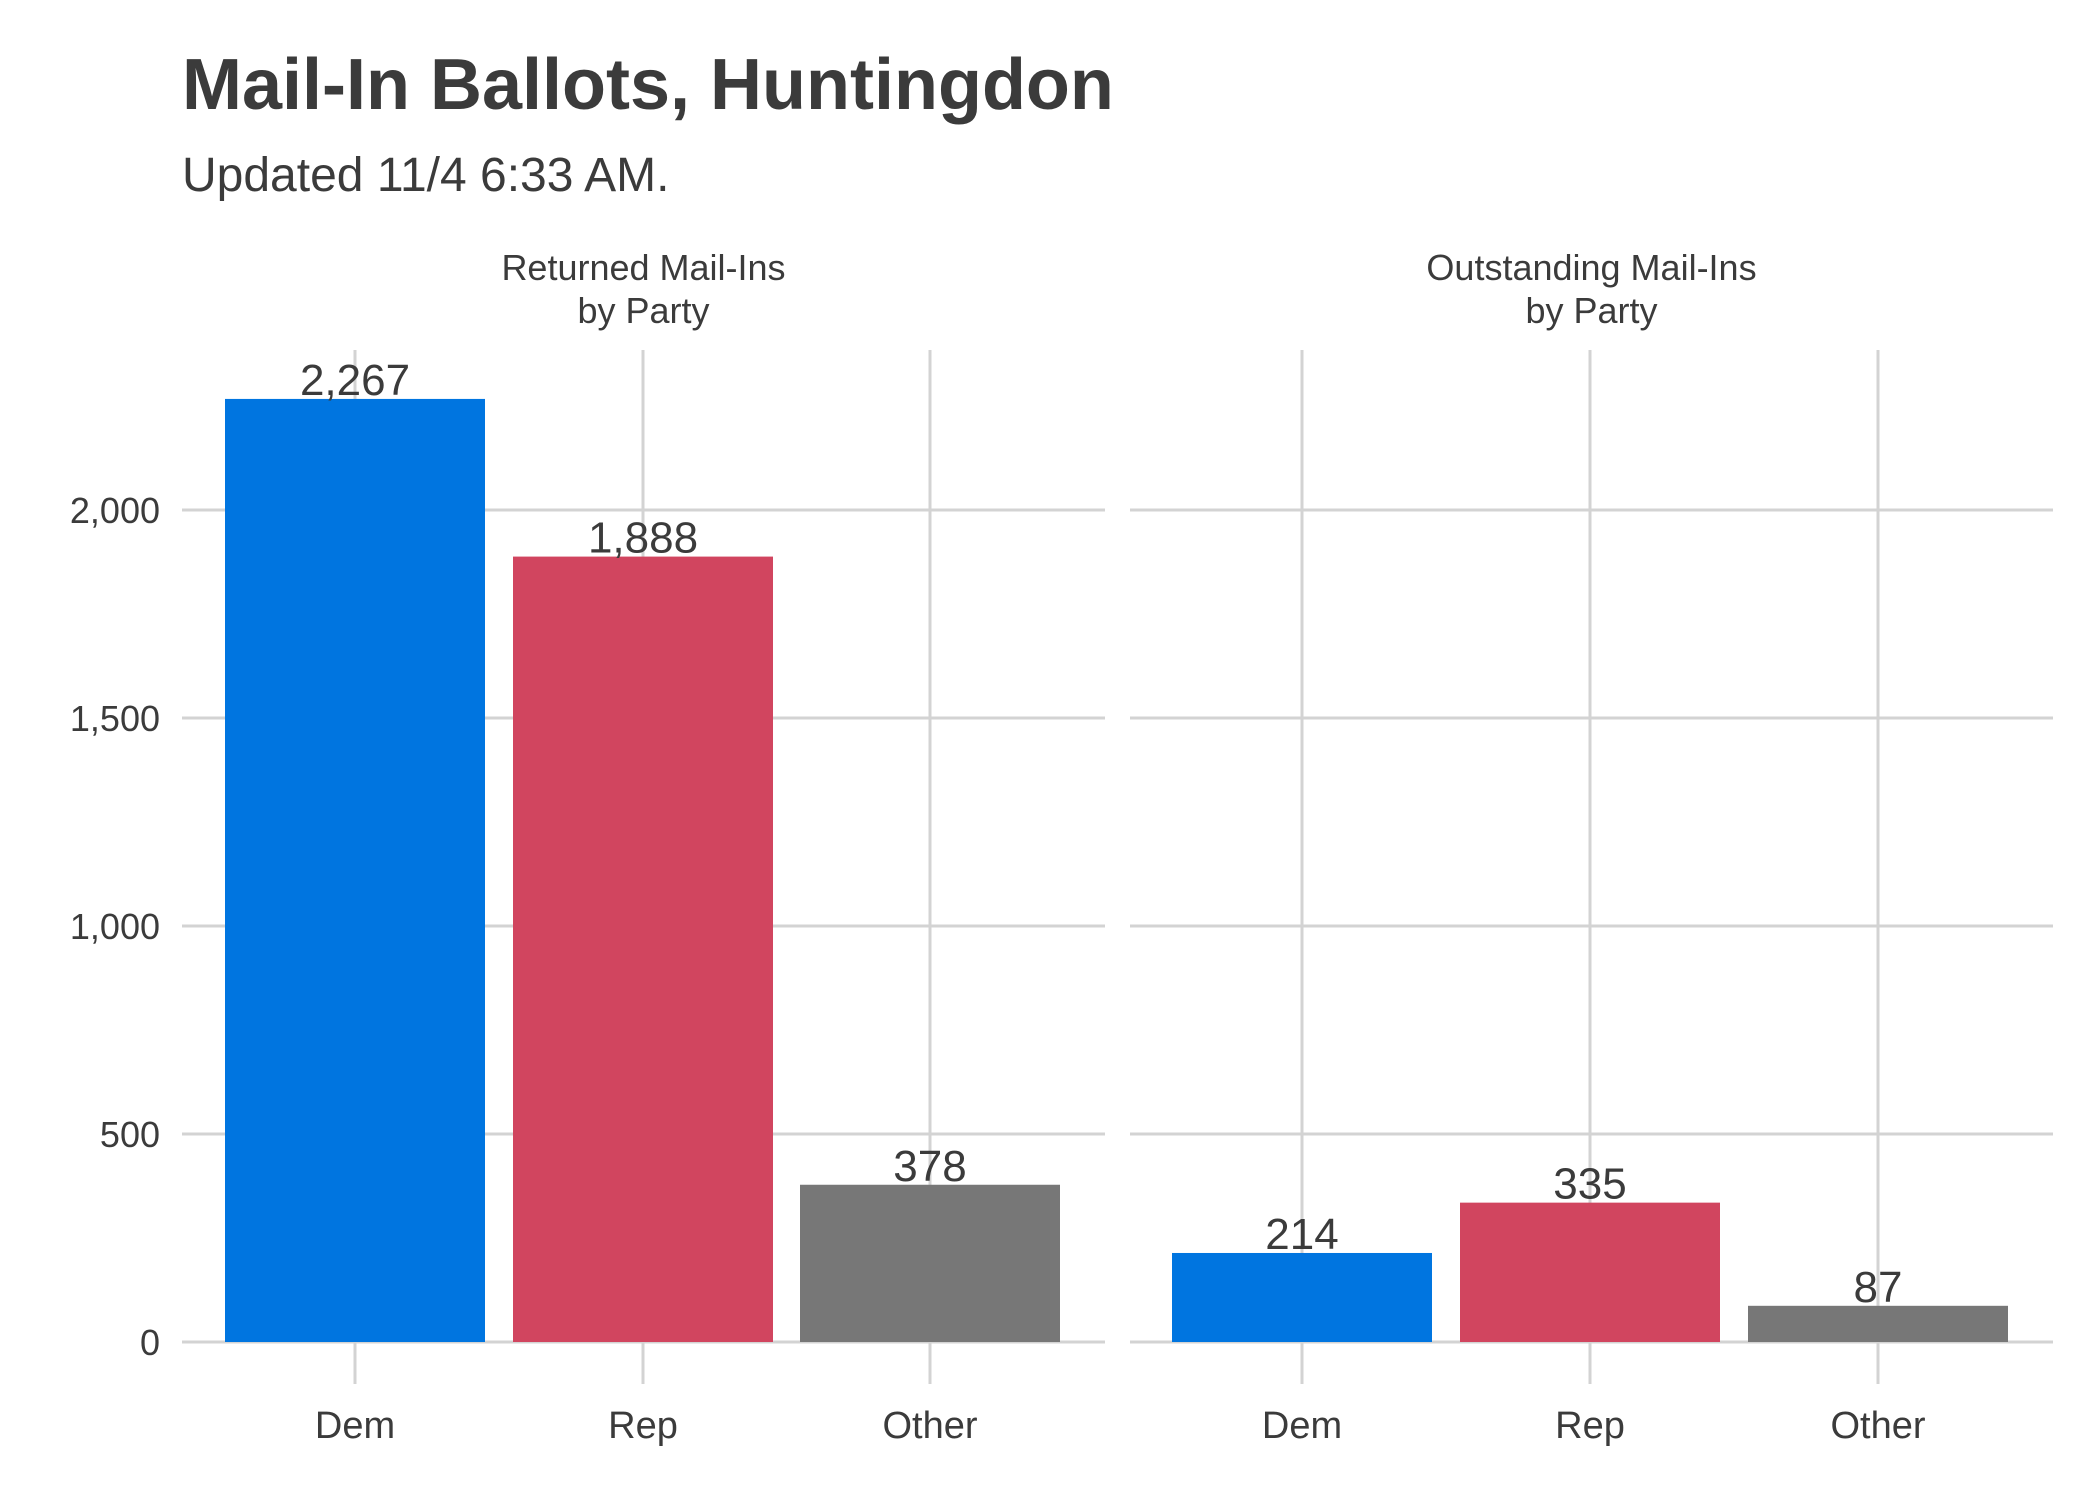 This screenshot has height=1500, width=2100. What do you see at coordinates (1877, 1426) in the screenshot?
I see `outstanding-category-label-other: Other` at bounding box center [1877, 1426].